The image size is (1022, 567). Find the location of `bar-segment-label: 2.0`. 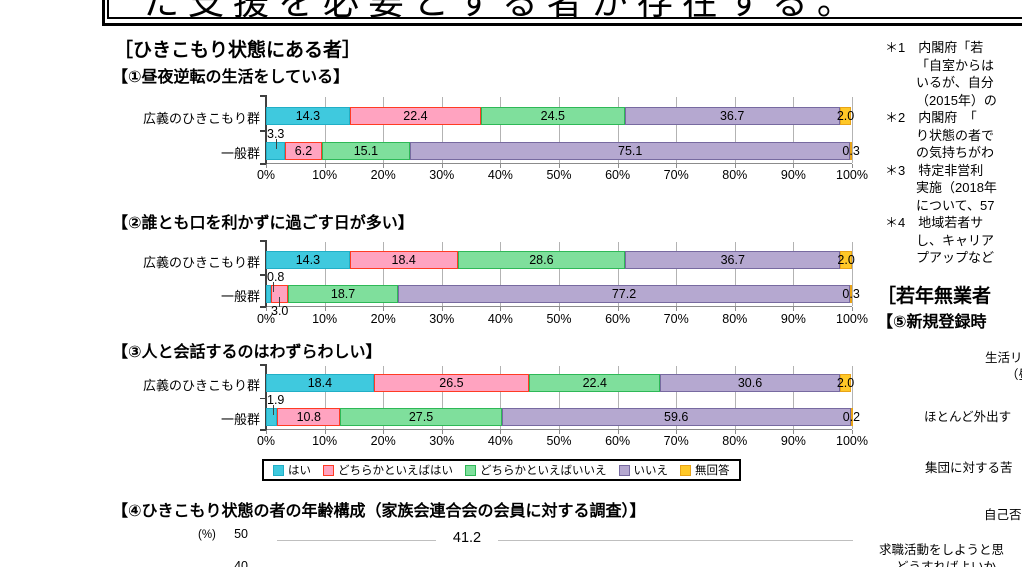

bar-segment-label: 2.0 is located at coordinates (845, 383).